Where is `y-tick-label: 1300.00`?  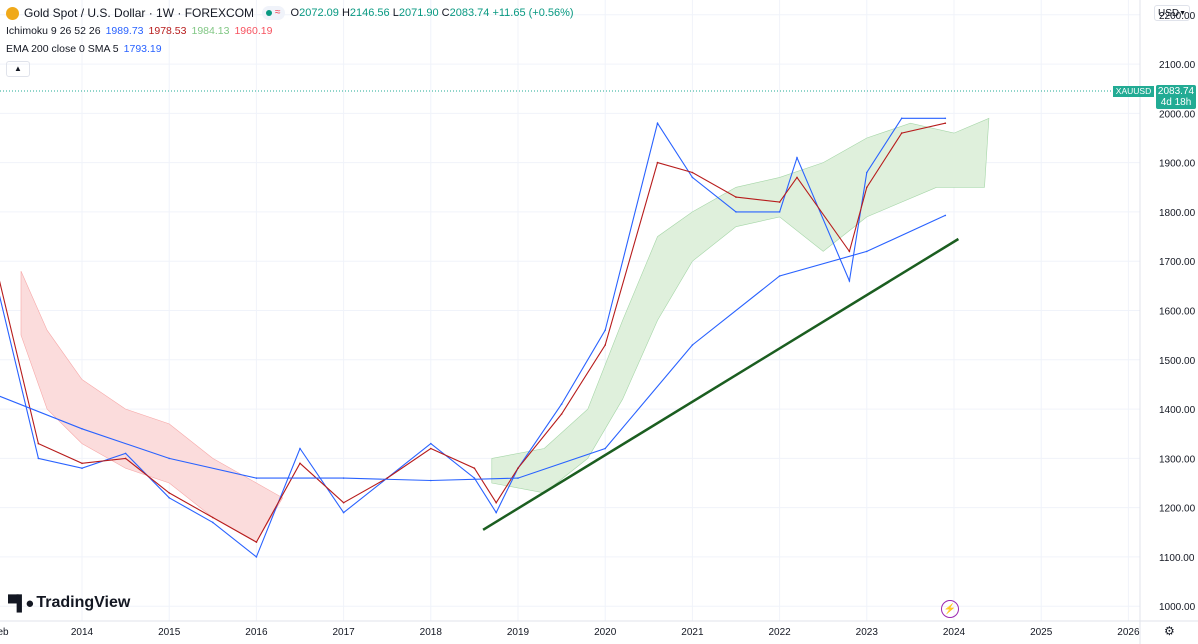
y-tick-label: 1300.00 is located at coordinates (1177, 459).